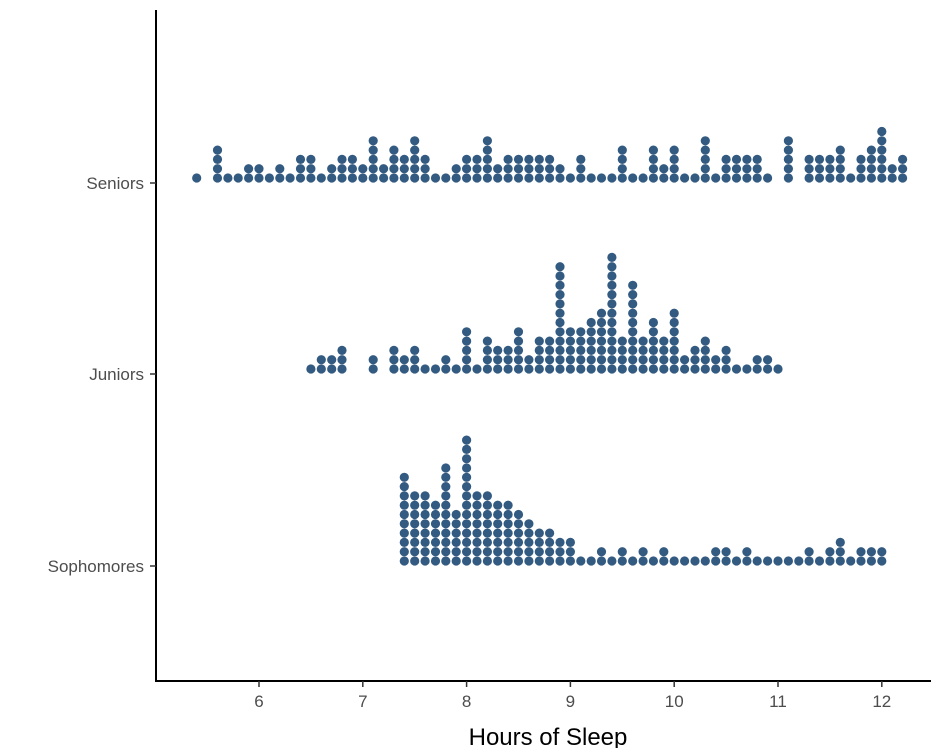 This screenshot has width=931, height=748. Describe the element at coordinates (466, 701) in the screenshot. I see `x-tick-label: 8` at that location.